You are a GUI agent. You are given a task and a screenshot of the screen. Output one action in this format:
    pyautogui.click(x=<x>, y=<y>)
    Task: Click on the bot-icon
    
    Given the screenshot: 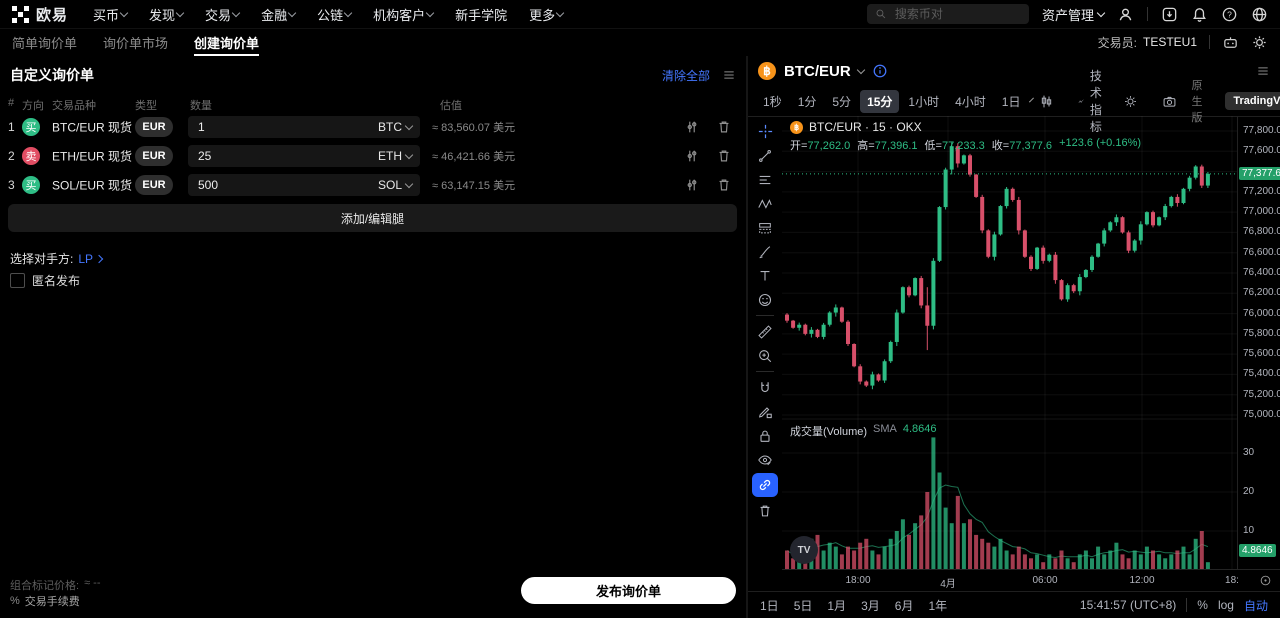 What is the action you would take?
    pyautogui.click(x=1230, y=42)
    